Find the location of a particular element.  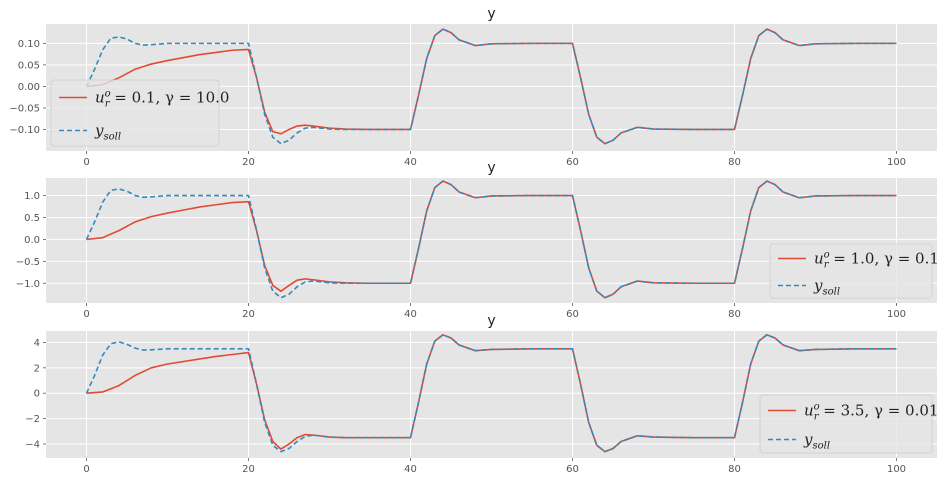

y-tick-label: −4 is located at coordinates (32, 445).